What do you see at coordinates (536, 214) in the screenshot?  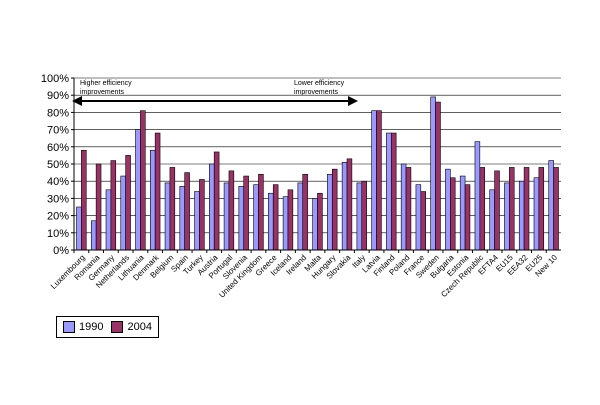 I see `bar-1990-eu25` at bounding box center [536, 214].